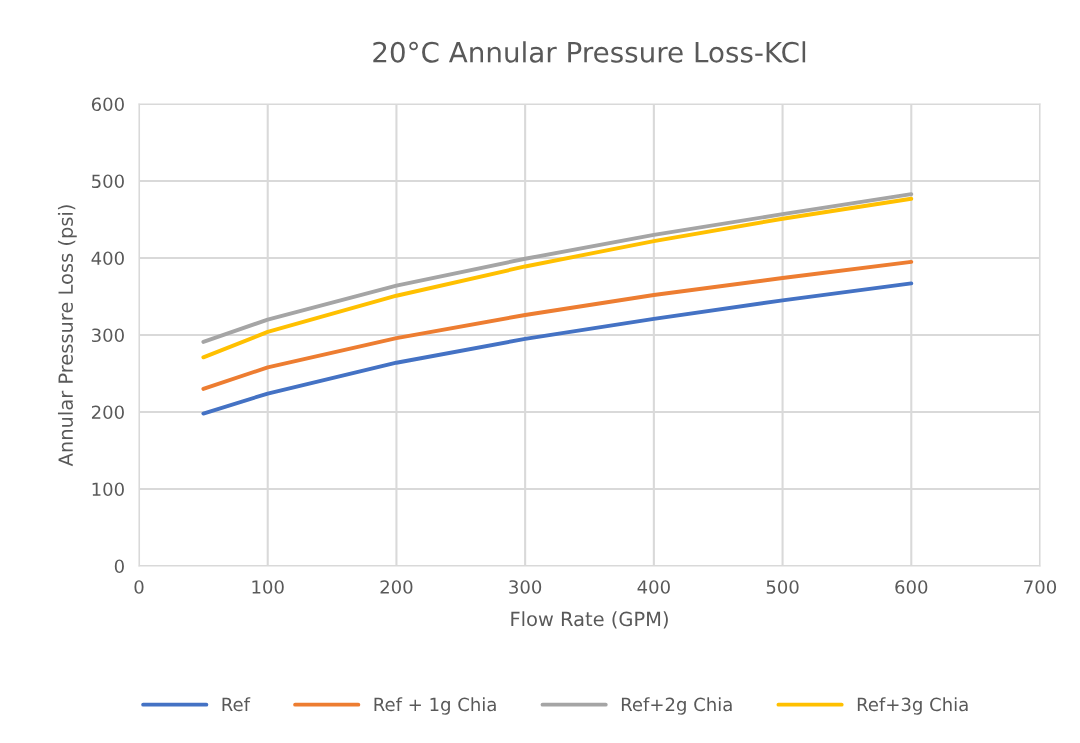 This screenshot has height=743, width=1080. Describe the element at coordinates (396, 587) in the screenshot. I see `x-tick-label: 200` at that location.